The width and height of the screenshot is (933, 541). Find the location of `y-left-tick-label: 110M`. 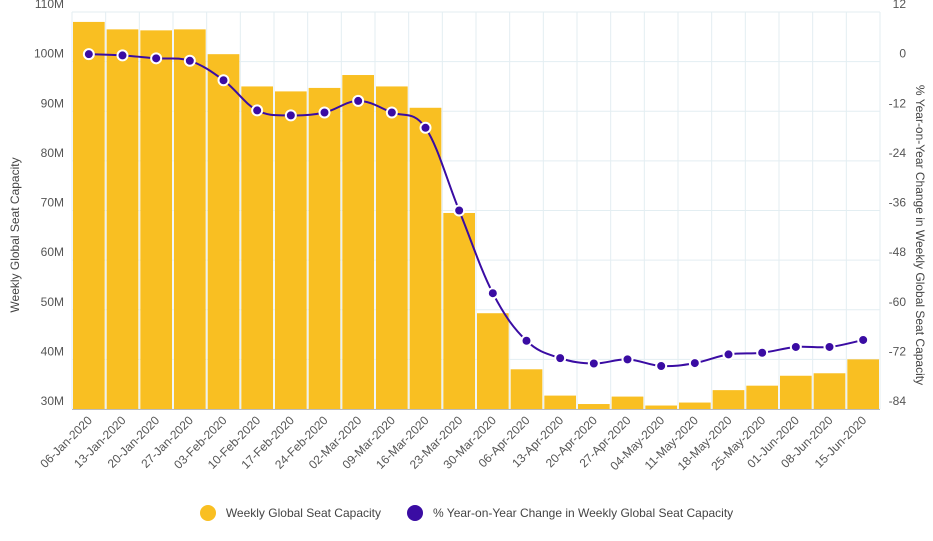

y-left-tick-label: 110M is located at coordinates (49, 5).